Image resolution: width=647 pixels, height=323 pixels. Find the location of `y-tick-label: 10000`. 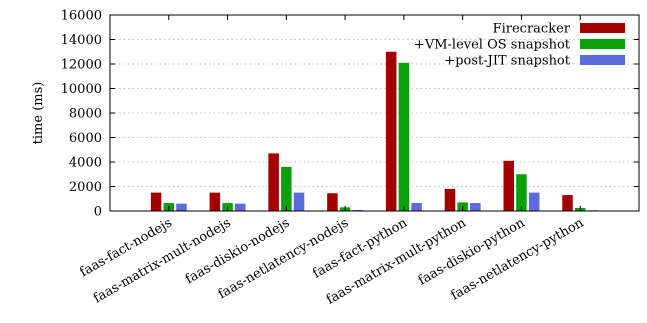

y-tick-label: 10000 is located at coordinates (81, 89).